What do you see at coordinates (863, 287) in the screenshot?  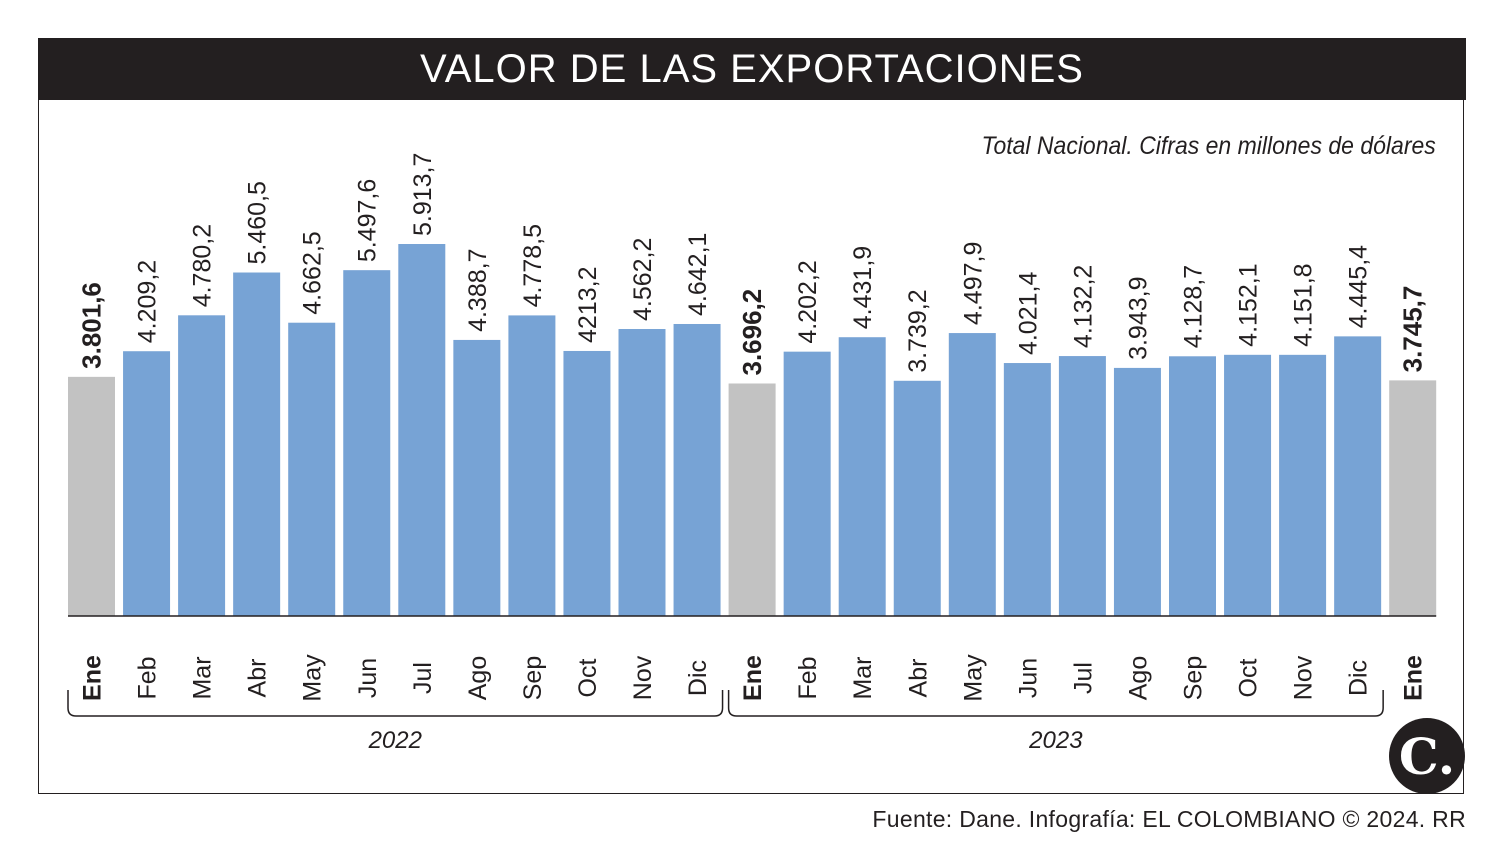 I see `data-label: 4.431,9` at bounding box center [863, 287].